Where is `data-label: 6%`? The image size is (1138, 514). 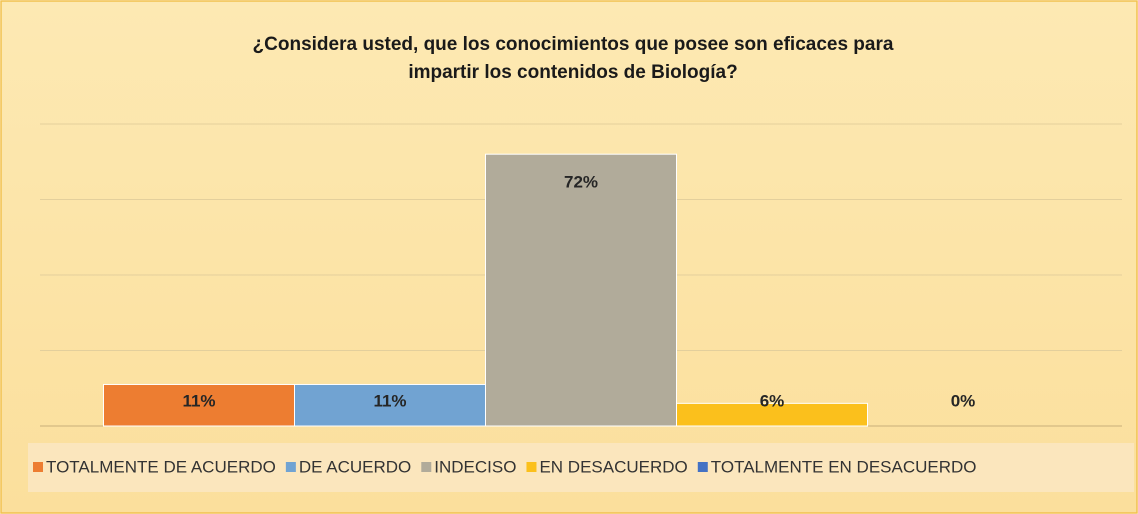
data-label: 6% is located at coordinates (772, 400).